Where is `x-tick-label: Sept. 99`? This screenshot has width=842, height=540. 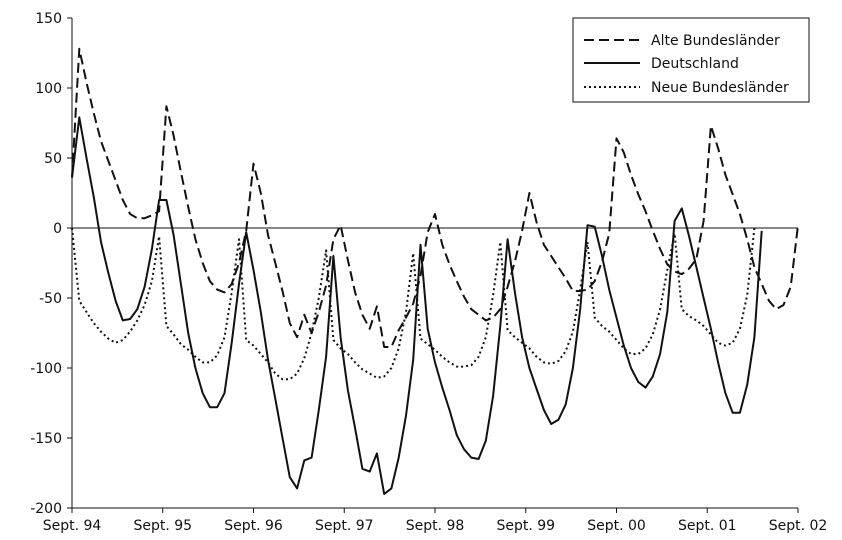
x-tick-label: Sept. 99 is located at coordinates (525, 526).